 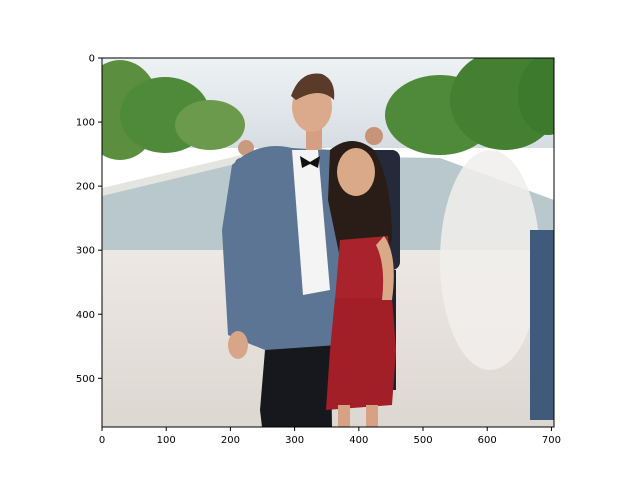 What do you see at coordinates (230, 440) in the screenshot?
I see `x-tick-label: 200` at bounding box center [230, 440].